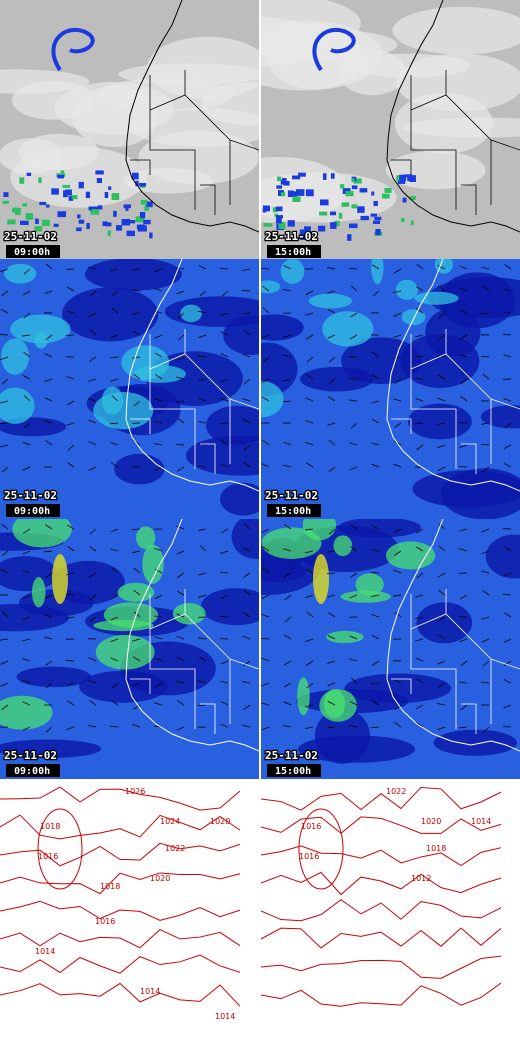 The image size is (520, 1040). Describe the element at coordinates (390, 389) in the screenshot. I see `map-panel: 25-11-02 15:00h` at that location.